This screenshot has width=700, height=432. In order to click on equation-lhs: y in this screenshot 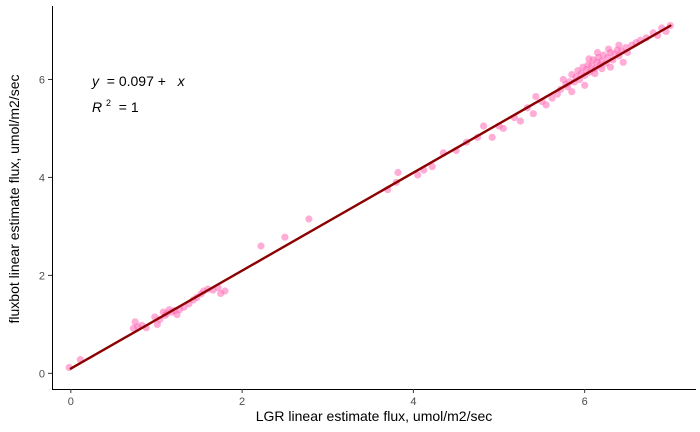, I will do `click(95, 81)`.